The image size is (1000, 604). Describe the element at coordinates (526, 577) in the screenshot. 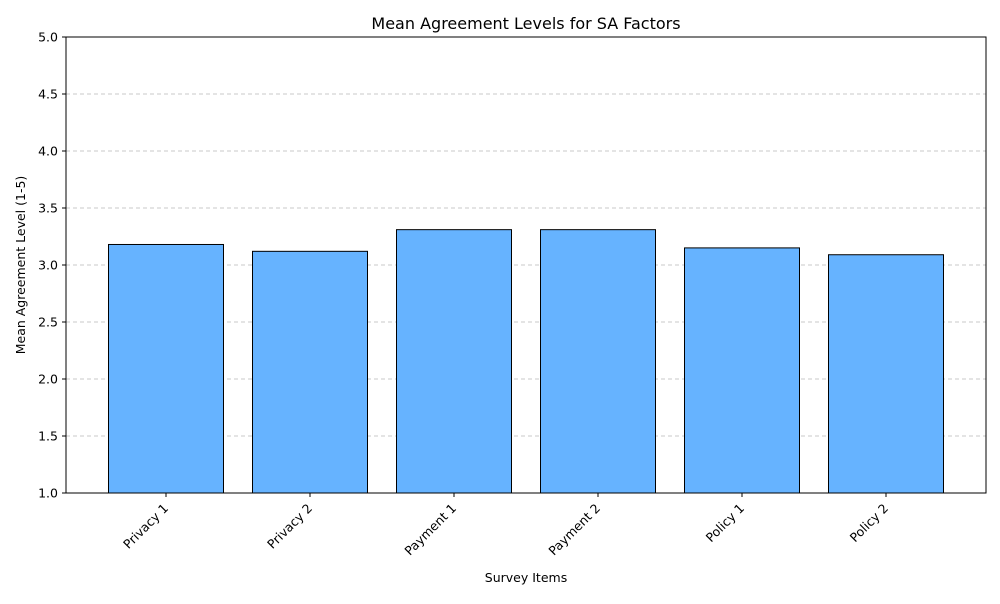

I see `x-axis-label: Survey Items` at that location.